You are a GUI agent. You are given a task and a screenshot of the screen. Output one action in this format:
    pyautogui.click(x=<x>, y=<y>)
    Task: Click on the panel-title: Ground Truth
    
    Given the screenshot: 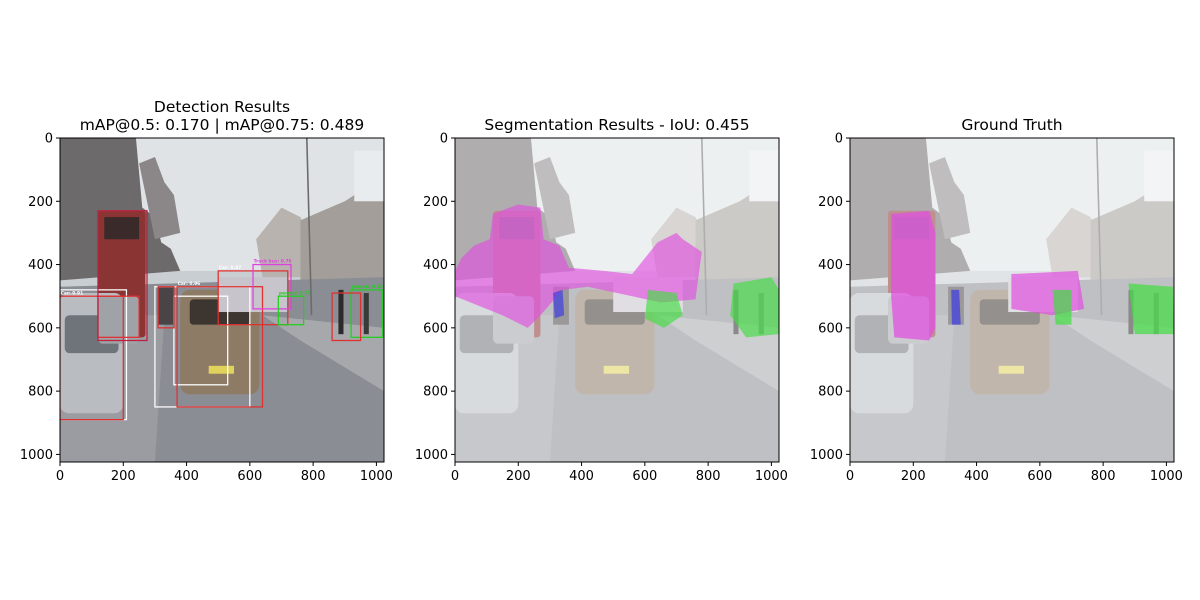 What is the action you would take?
    pyautogui.click(x=1011, y=125)
    